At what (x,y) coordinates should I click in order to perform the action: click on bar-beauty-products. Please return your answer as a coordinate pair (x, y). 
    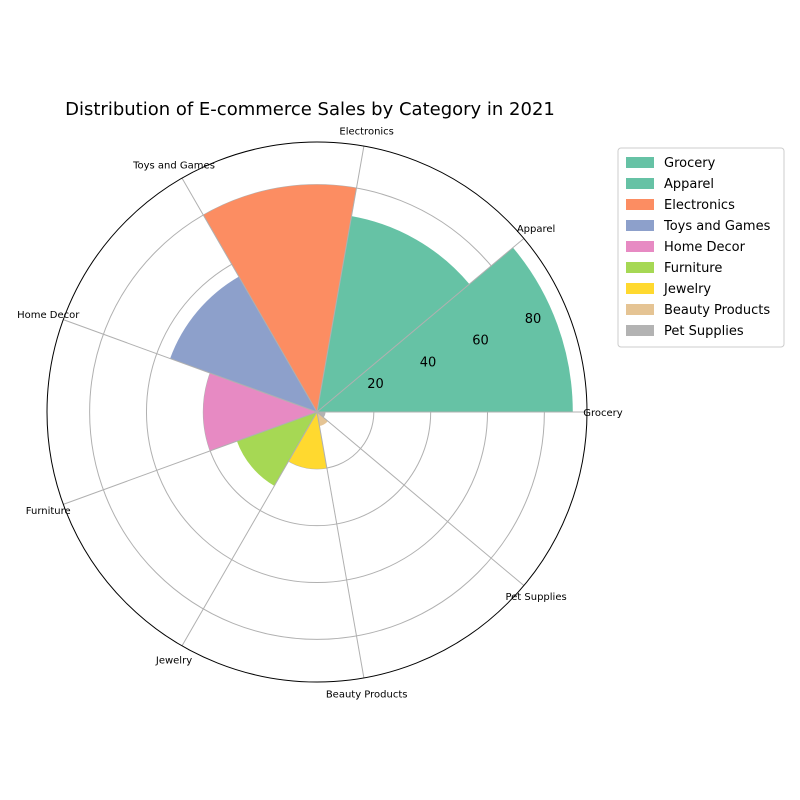
    Looking at the image, I should click on (322, 419).